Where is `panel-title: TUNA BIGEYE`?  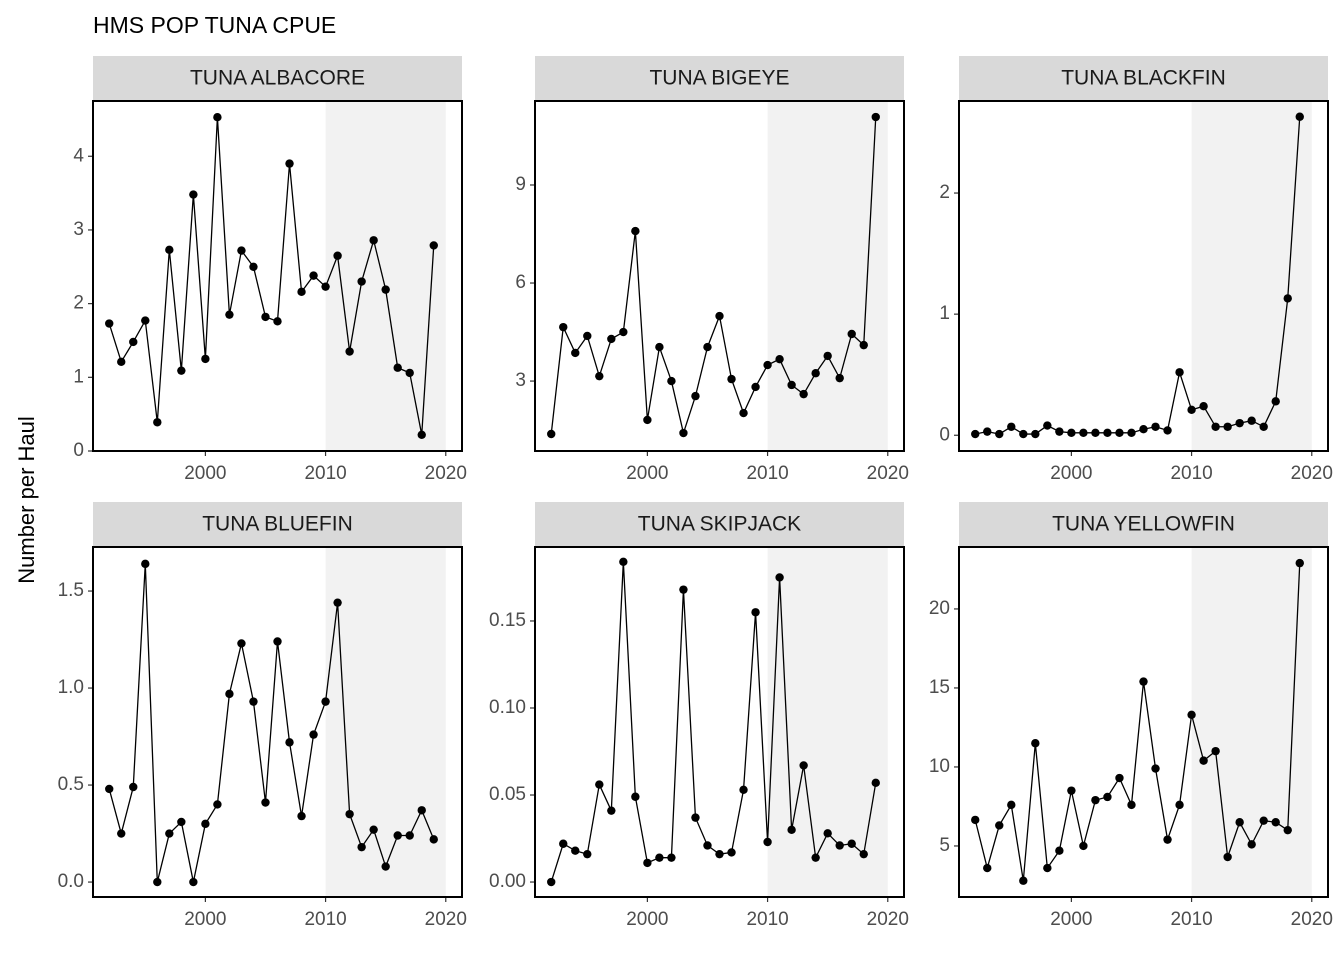
panel-title: TUNA BIGEYE is located at coordinates (719, 78).